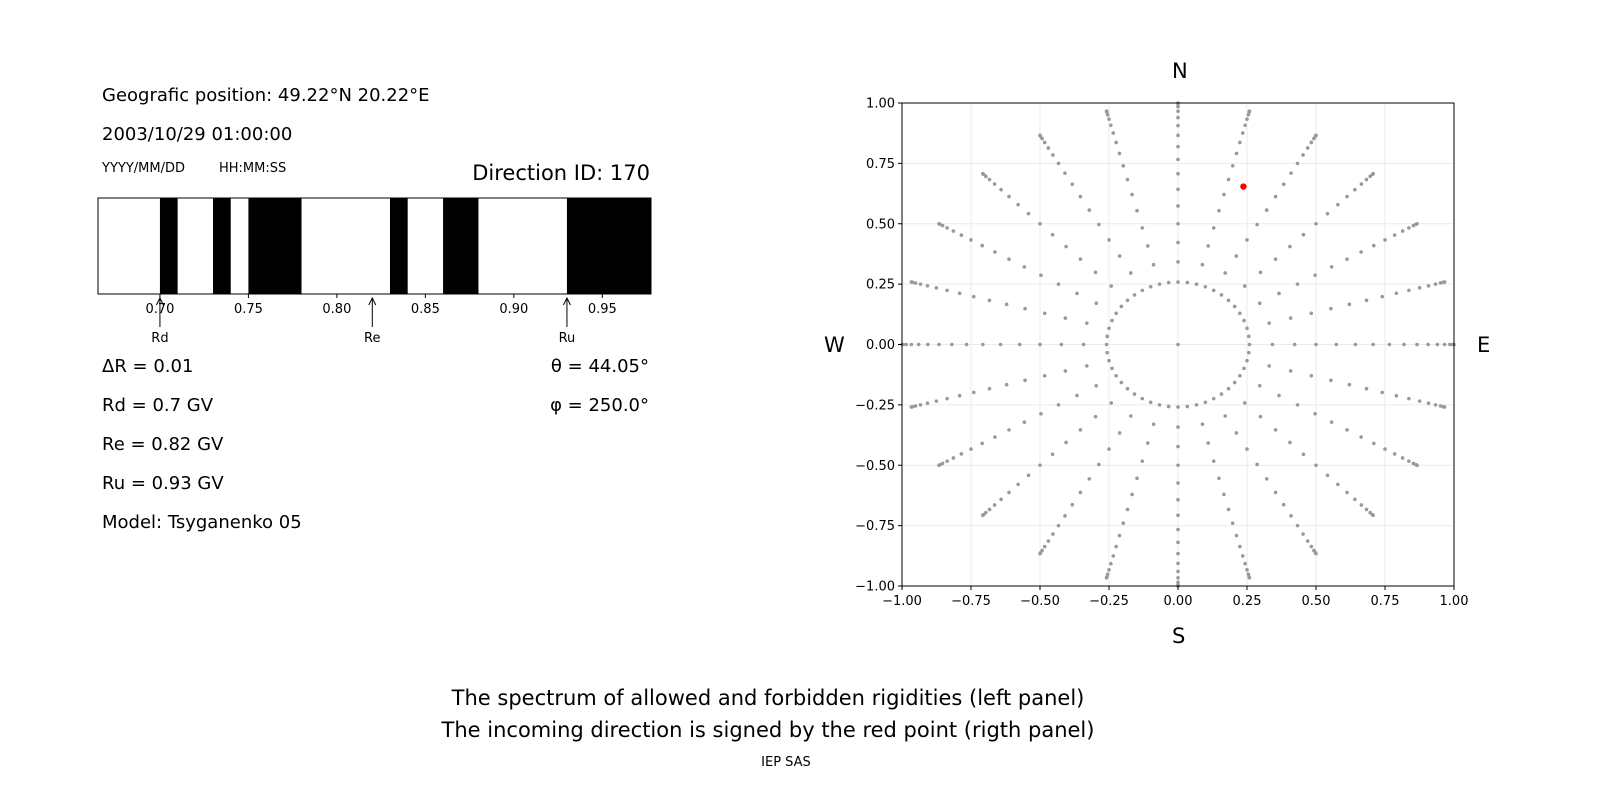 This screenshot has height=800, width=1600. Describe the element at coordinates (1247, 601) in the screenshot. I see `x-tick-label: 0.25` at that location.